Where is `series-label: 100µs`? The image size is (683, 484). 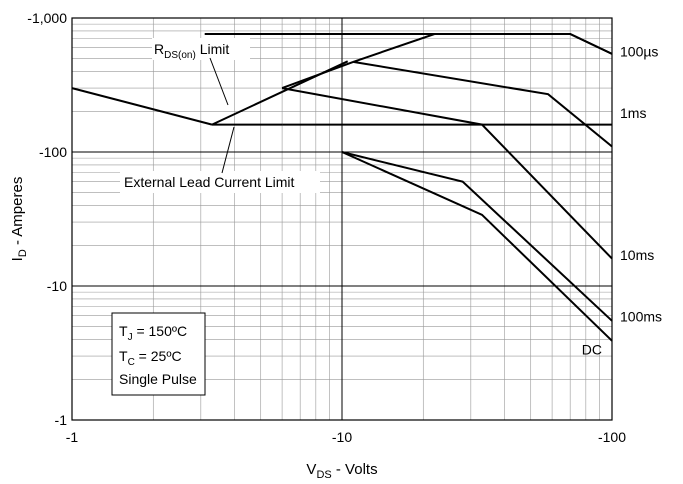 series-label: 100µs is located at coordinates (639, 52).